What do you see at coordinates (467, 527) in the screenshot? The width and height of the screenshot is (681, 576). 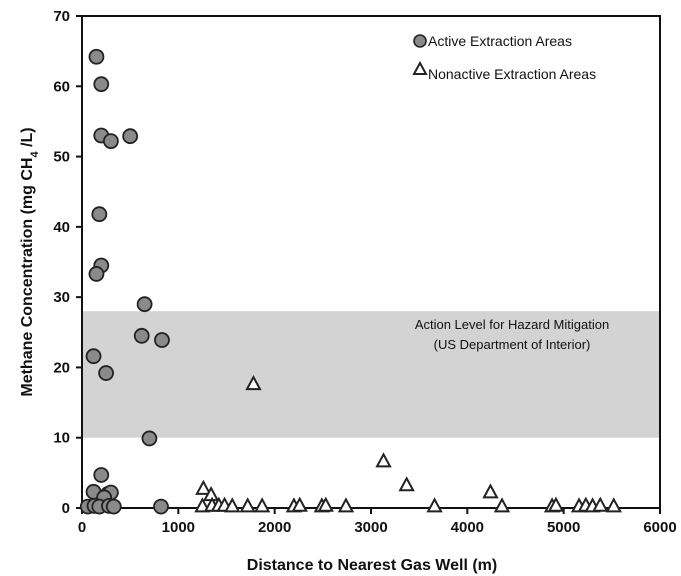 I see `x-tick-label: 4000` at bounding box center [467, 527].